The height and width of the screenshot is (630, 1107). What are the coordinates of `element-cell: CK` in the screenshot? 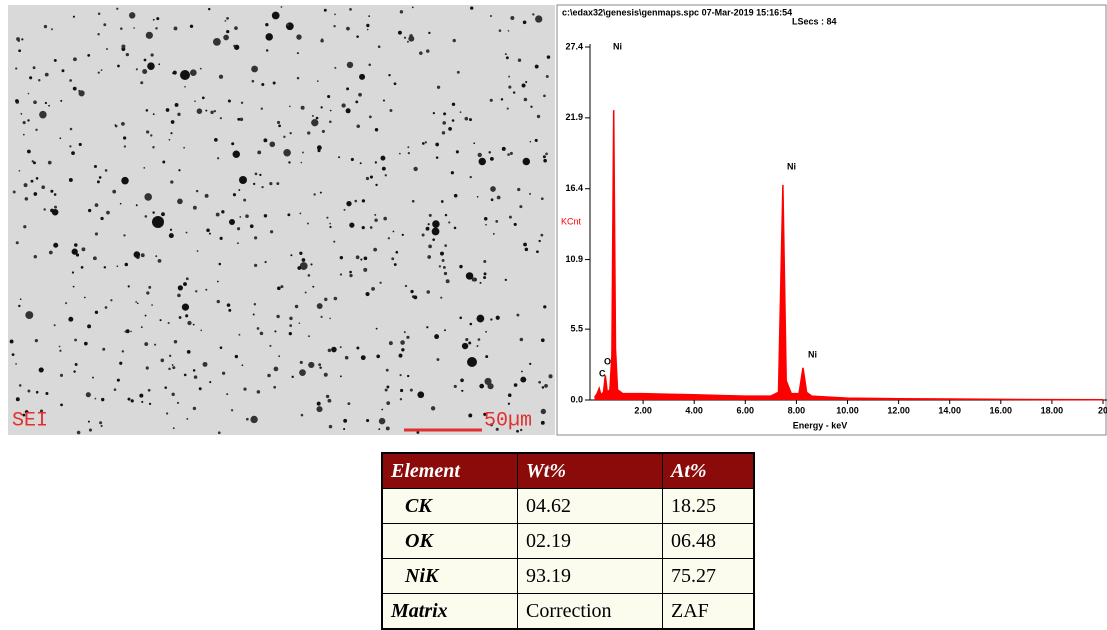 It's located at (449, 506).